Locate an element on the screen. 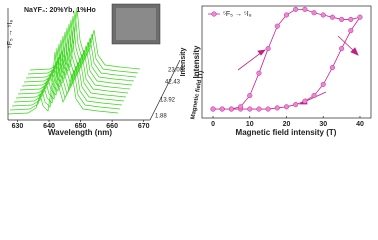 The height and width of the screenshot is (240, 378). x-tick-label: 0 is located at coordinates (213, 124).